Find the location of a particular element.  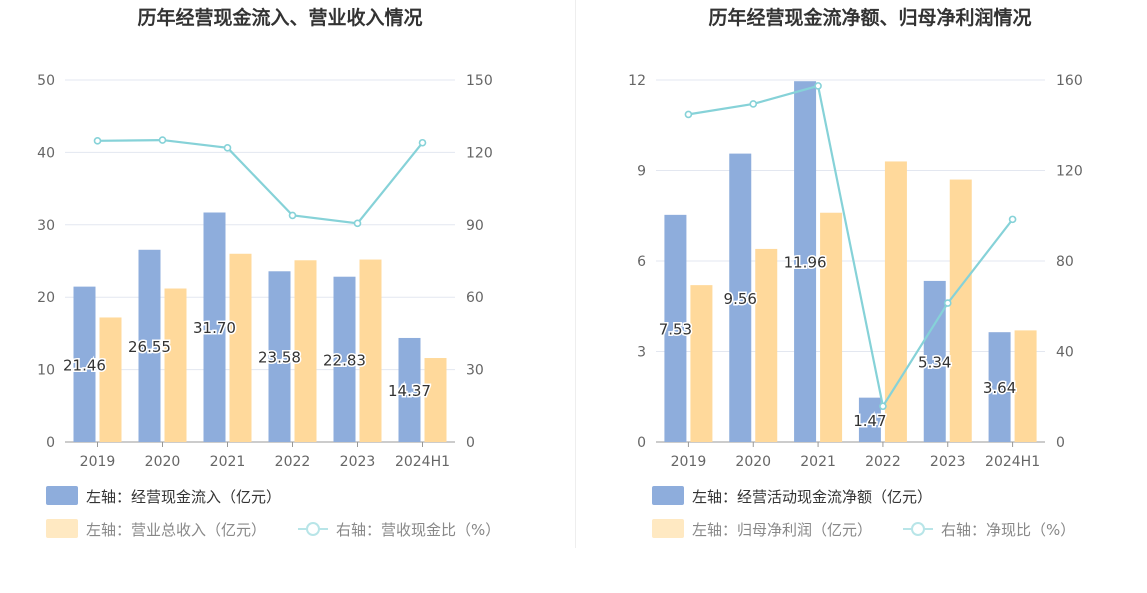

bar-data-label: 7.53 is located at coordinates (675, 329).